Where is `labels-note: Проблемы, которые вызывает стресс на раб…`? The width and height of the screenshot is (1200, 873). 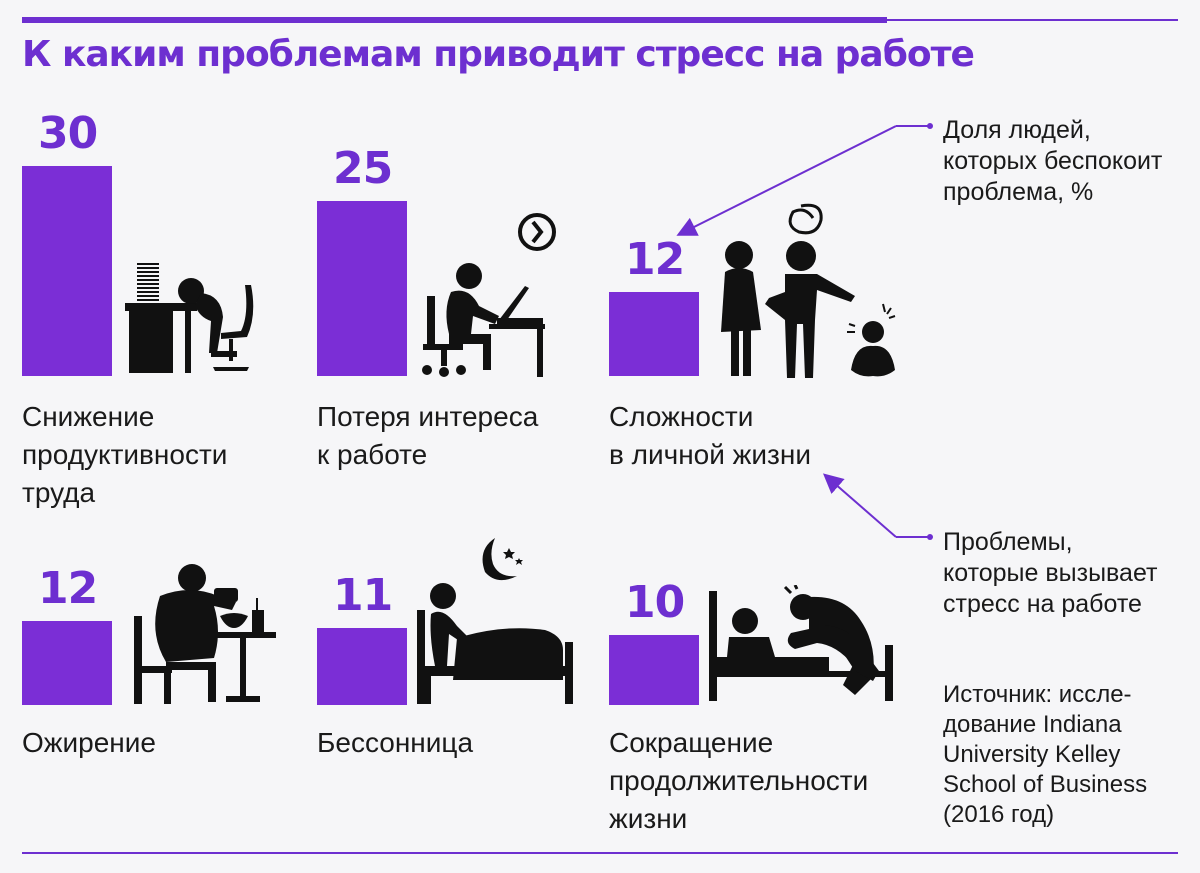
labels-note: Проблемы, которые вызывает стресс на раб… is located at coordinates (1050, 573).